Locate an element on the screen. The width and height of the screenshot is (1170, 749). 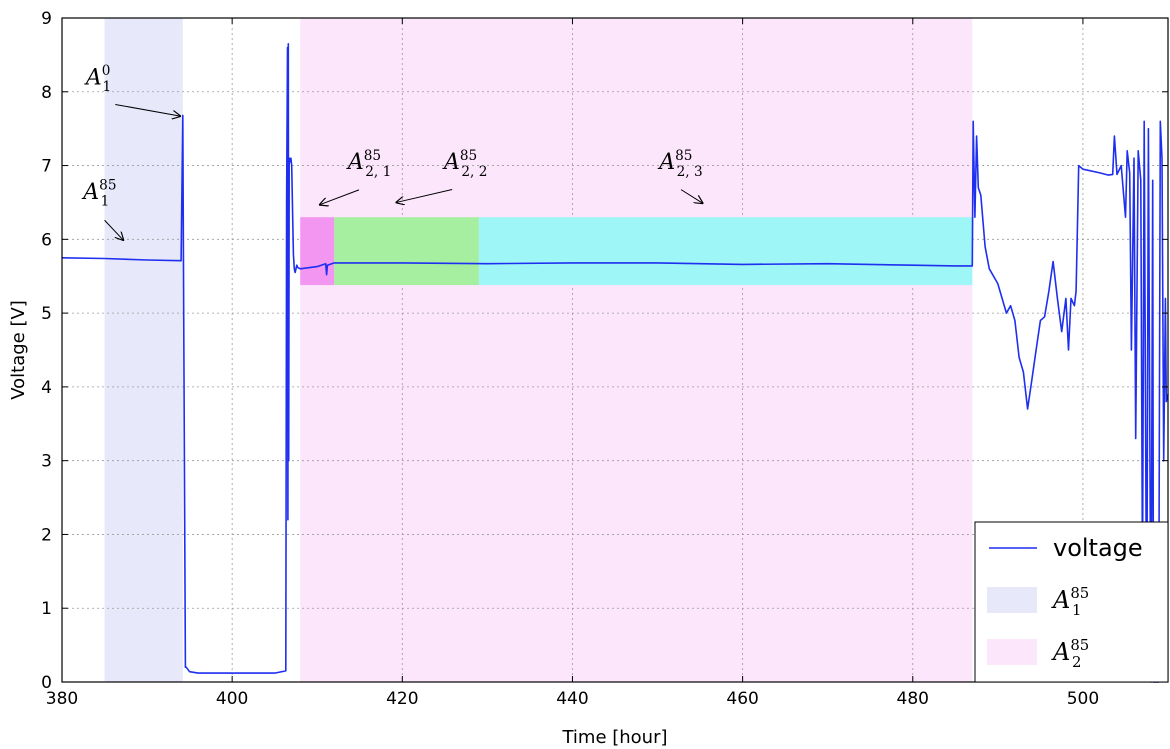
y-tick-label: 1 is located at coordinates (46, 609).